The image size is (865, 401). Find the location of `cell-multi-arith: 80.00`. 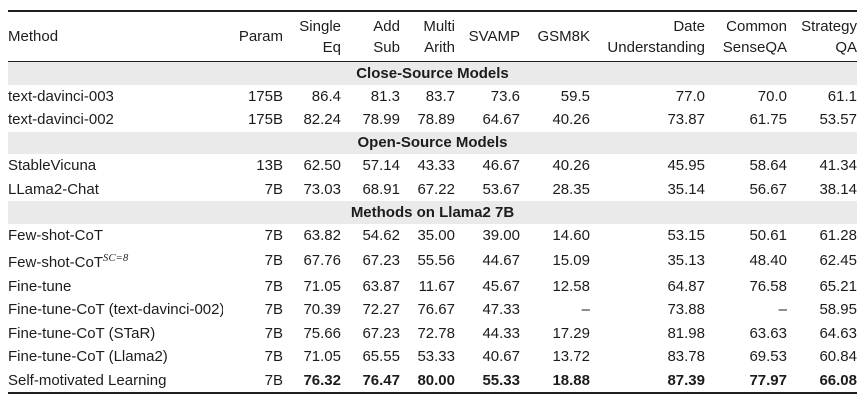

cell-multi-arith: 80.00 is located at coordinates (436, 380).